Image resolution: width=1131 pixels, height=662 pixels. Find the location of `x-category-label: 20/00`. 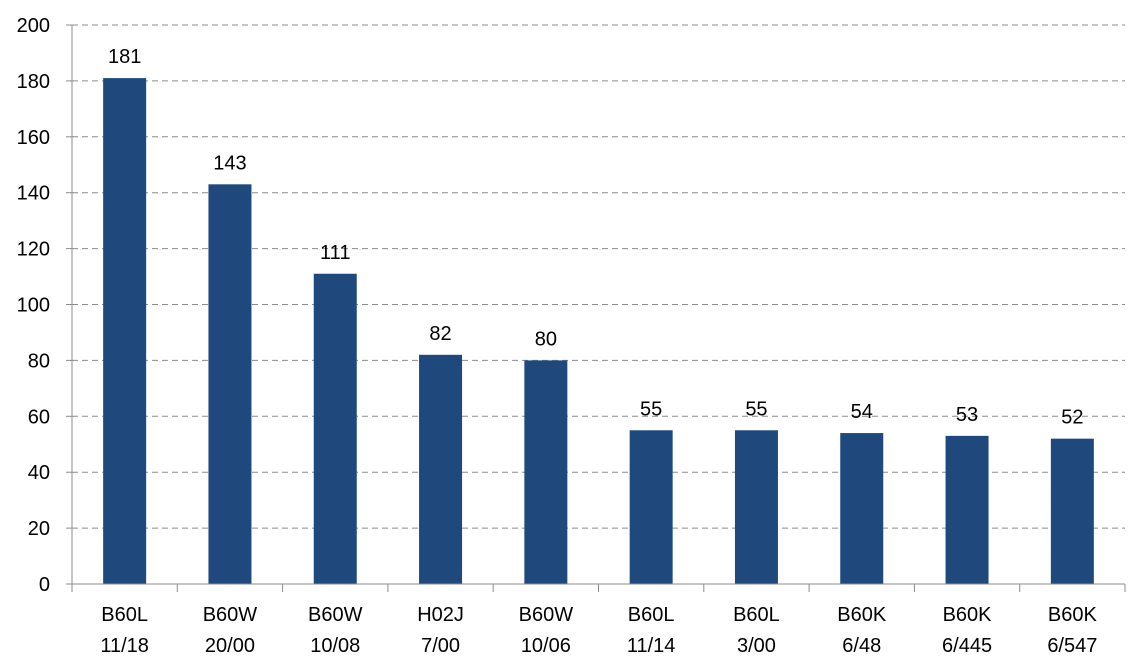

x-category-label: 20/00 is located at coordinates (230, 646).